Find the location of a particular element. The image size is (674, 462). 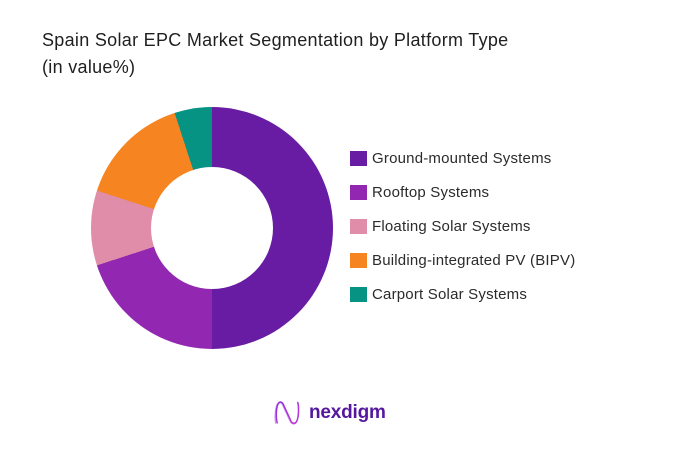

nexdigm-wordmark: nexdigm is located at coordinates (347, 412).